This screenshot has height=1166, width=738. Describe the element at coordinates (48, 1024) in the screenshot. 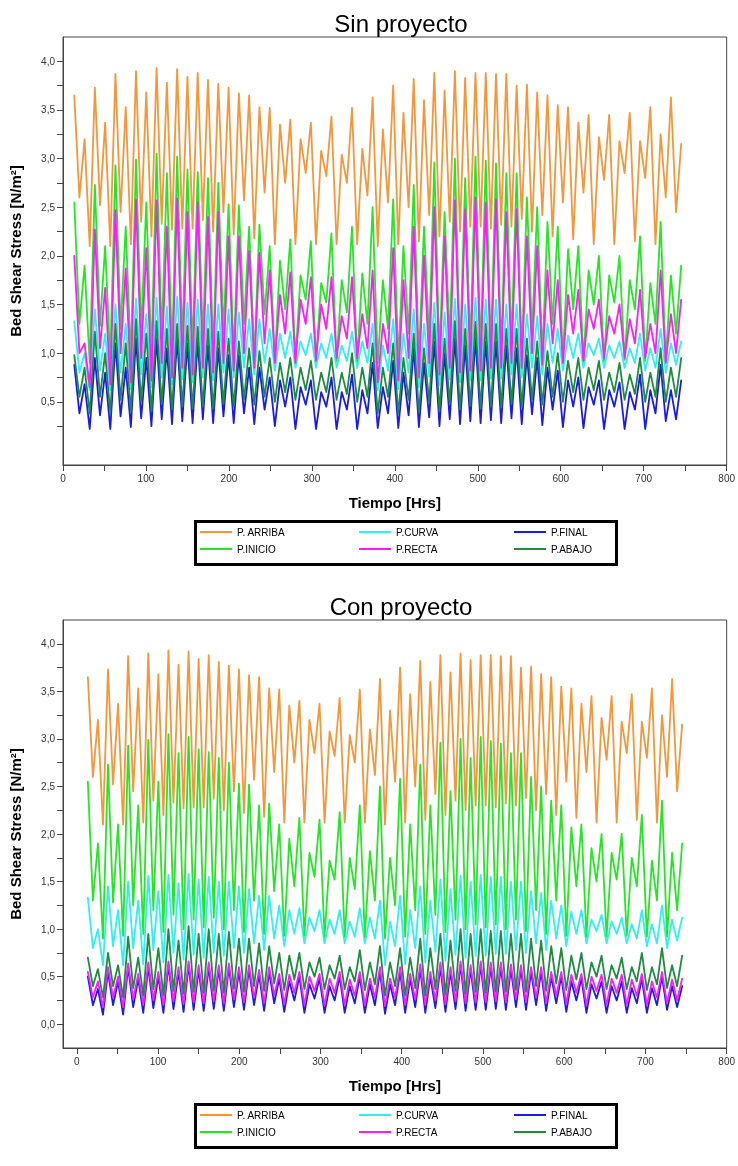

I see `y-tick-label: 0,0` at that location.